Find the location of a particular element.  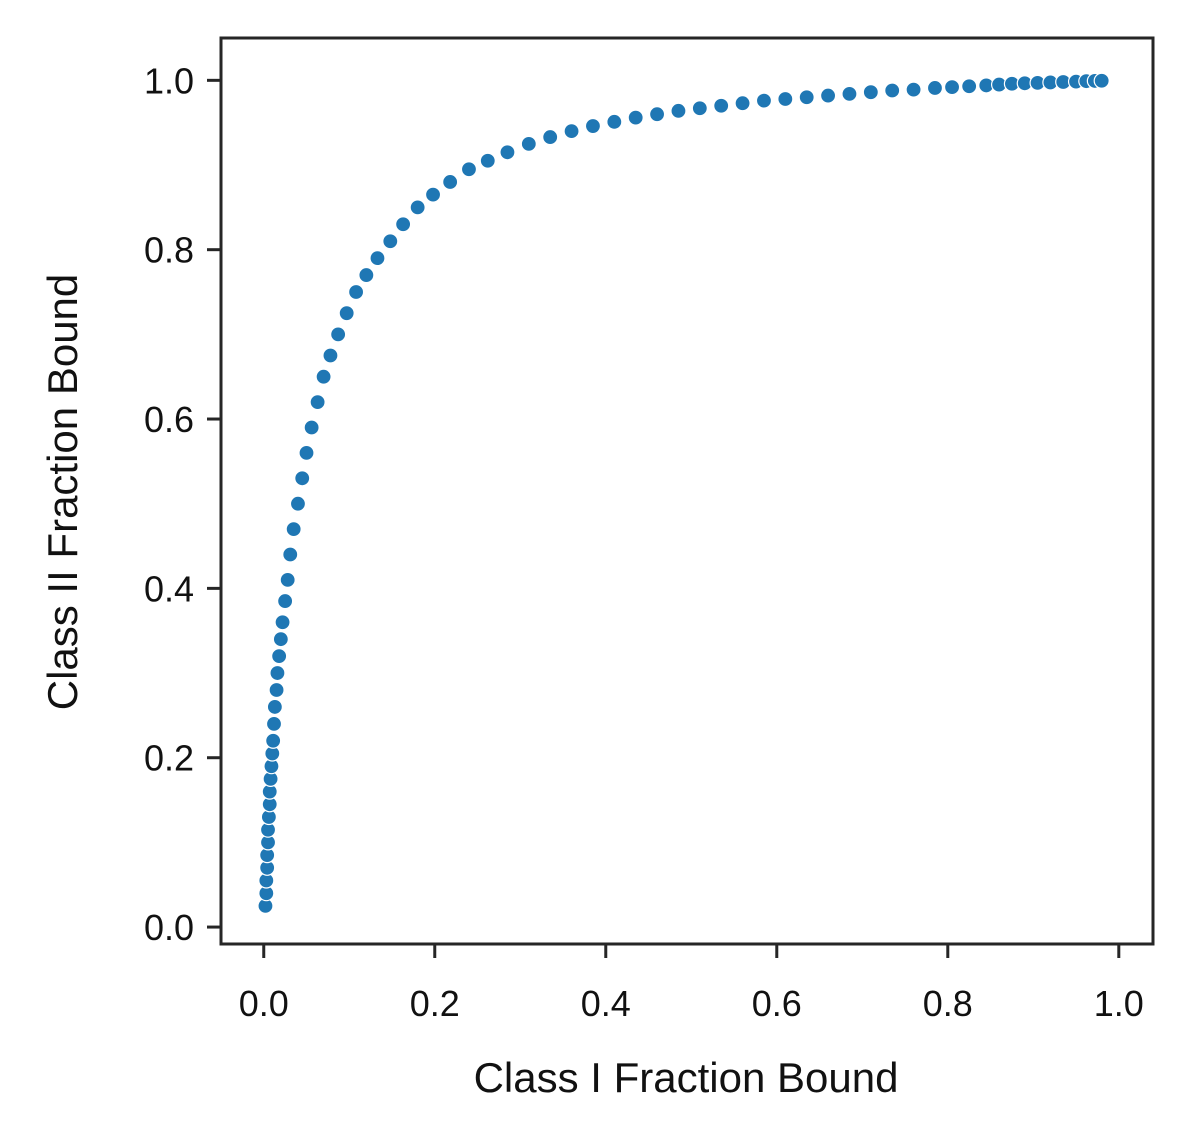

y-tick-label: 0.0 is located at coordinates (169, 927).